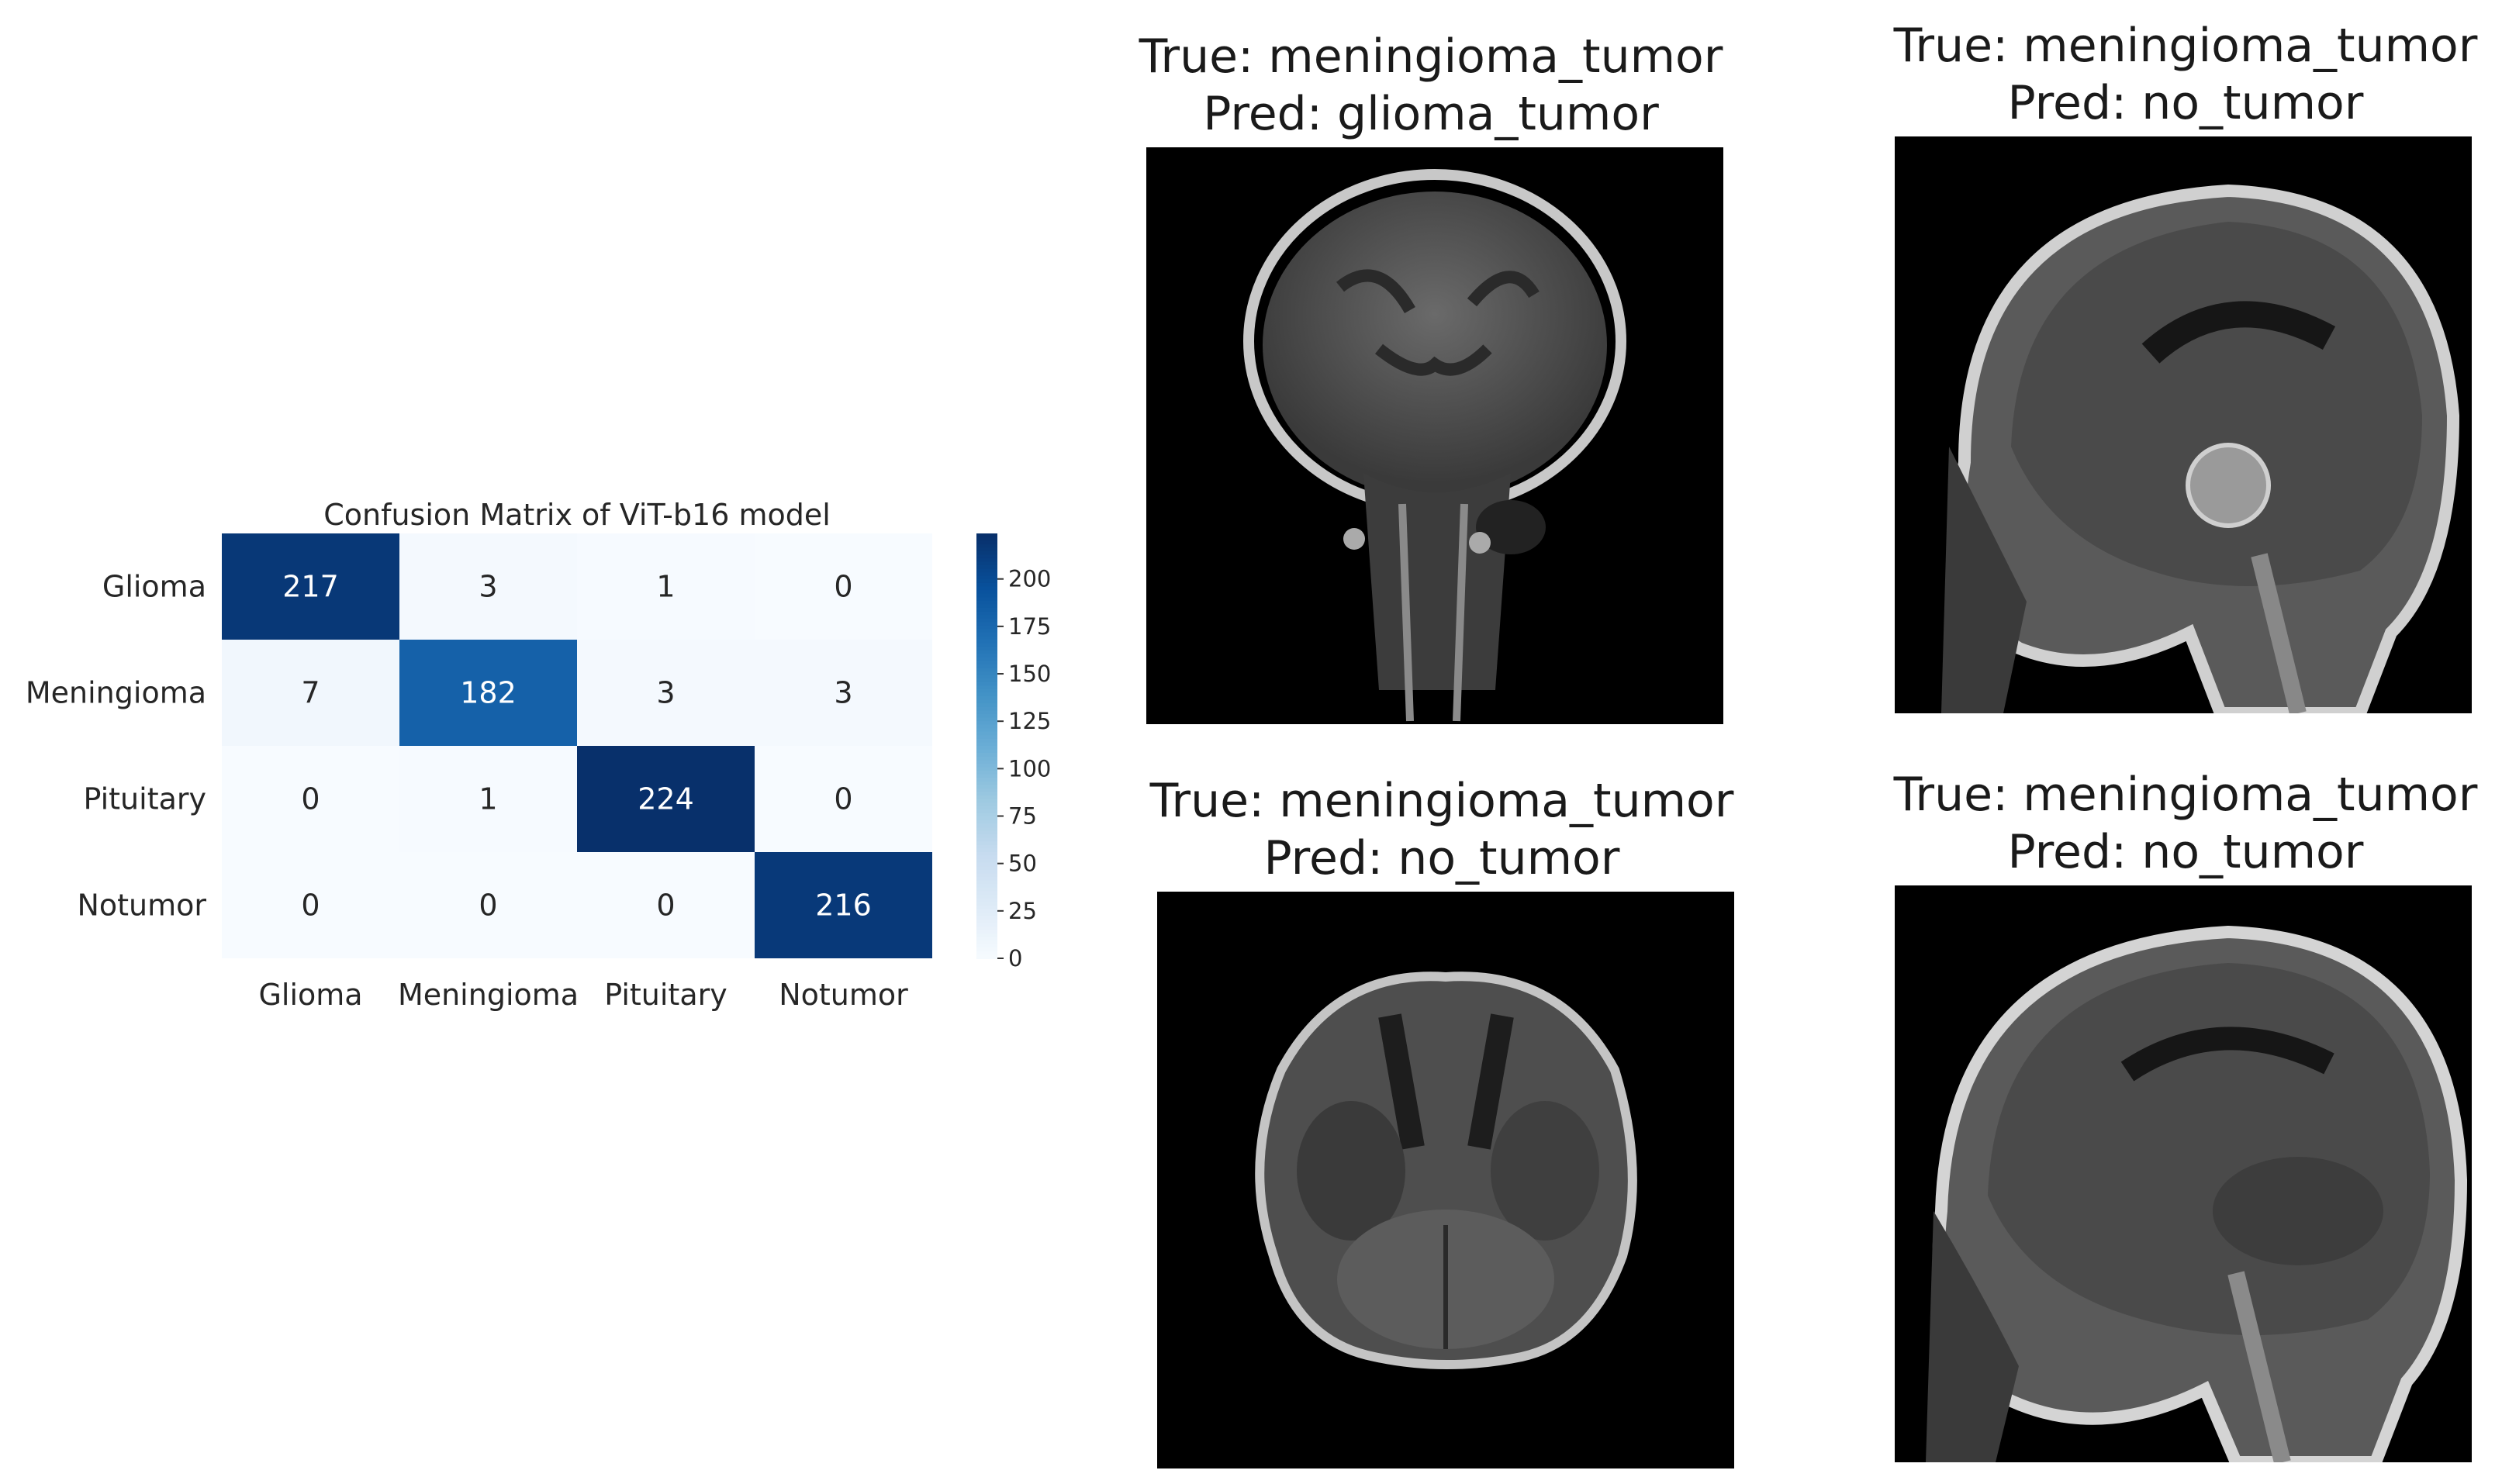 Image resolution: width=2502 pixels, height=1484 pixels. I want to click on mri-image-axial, so click(1445, 1180).